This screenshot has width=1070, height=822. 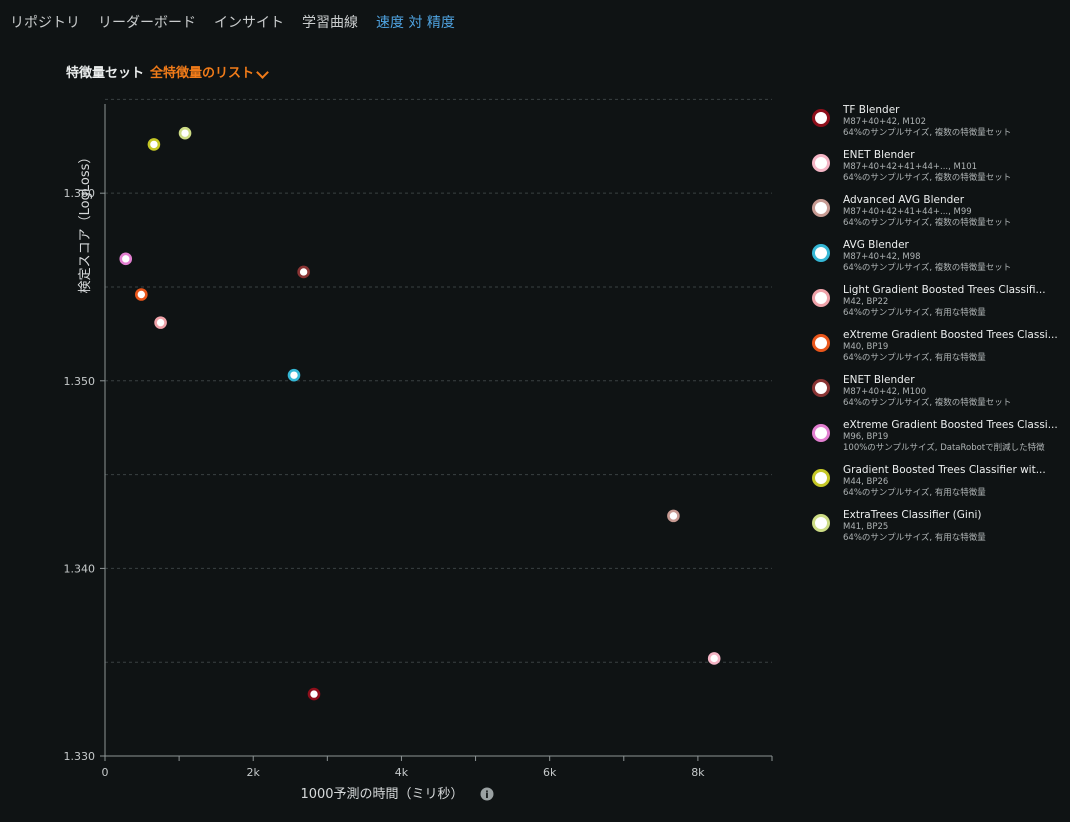 I want to click on tab-learning-curve: 学習曲線, so click(x=330, y=23).